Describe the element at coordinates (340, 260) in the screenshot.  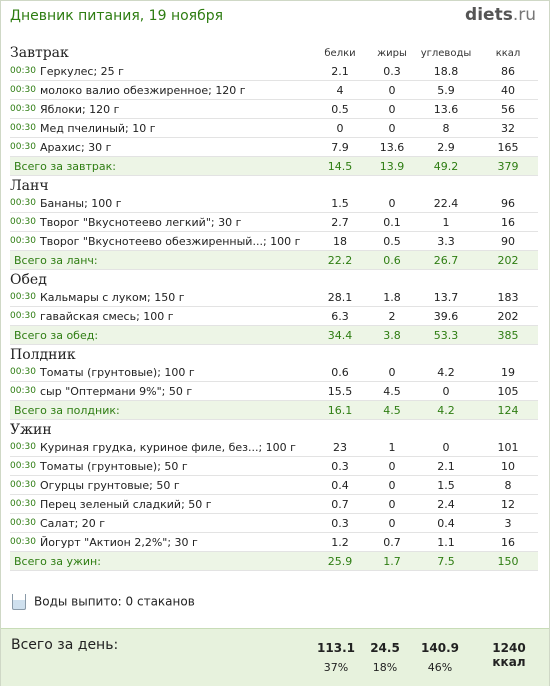
I see `meal-total-protein: 22.2` at that location.